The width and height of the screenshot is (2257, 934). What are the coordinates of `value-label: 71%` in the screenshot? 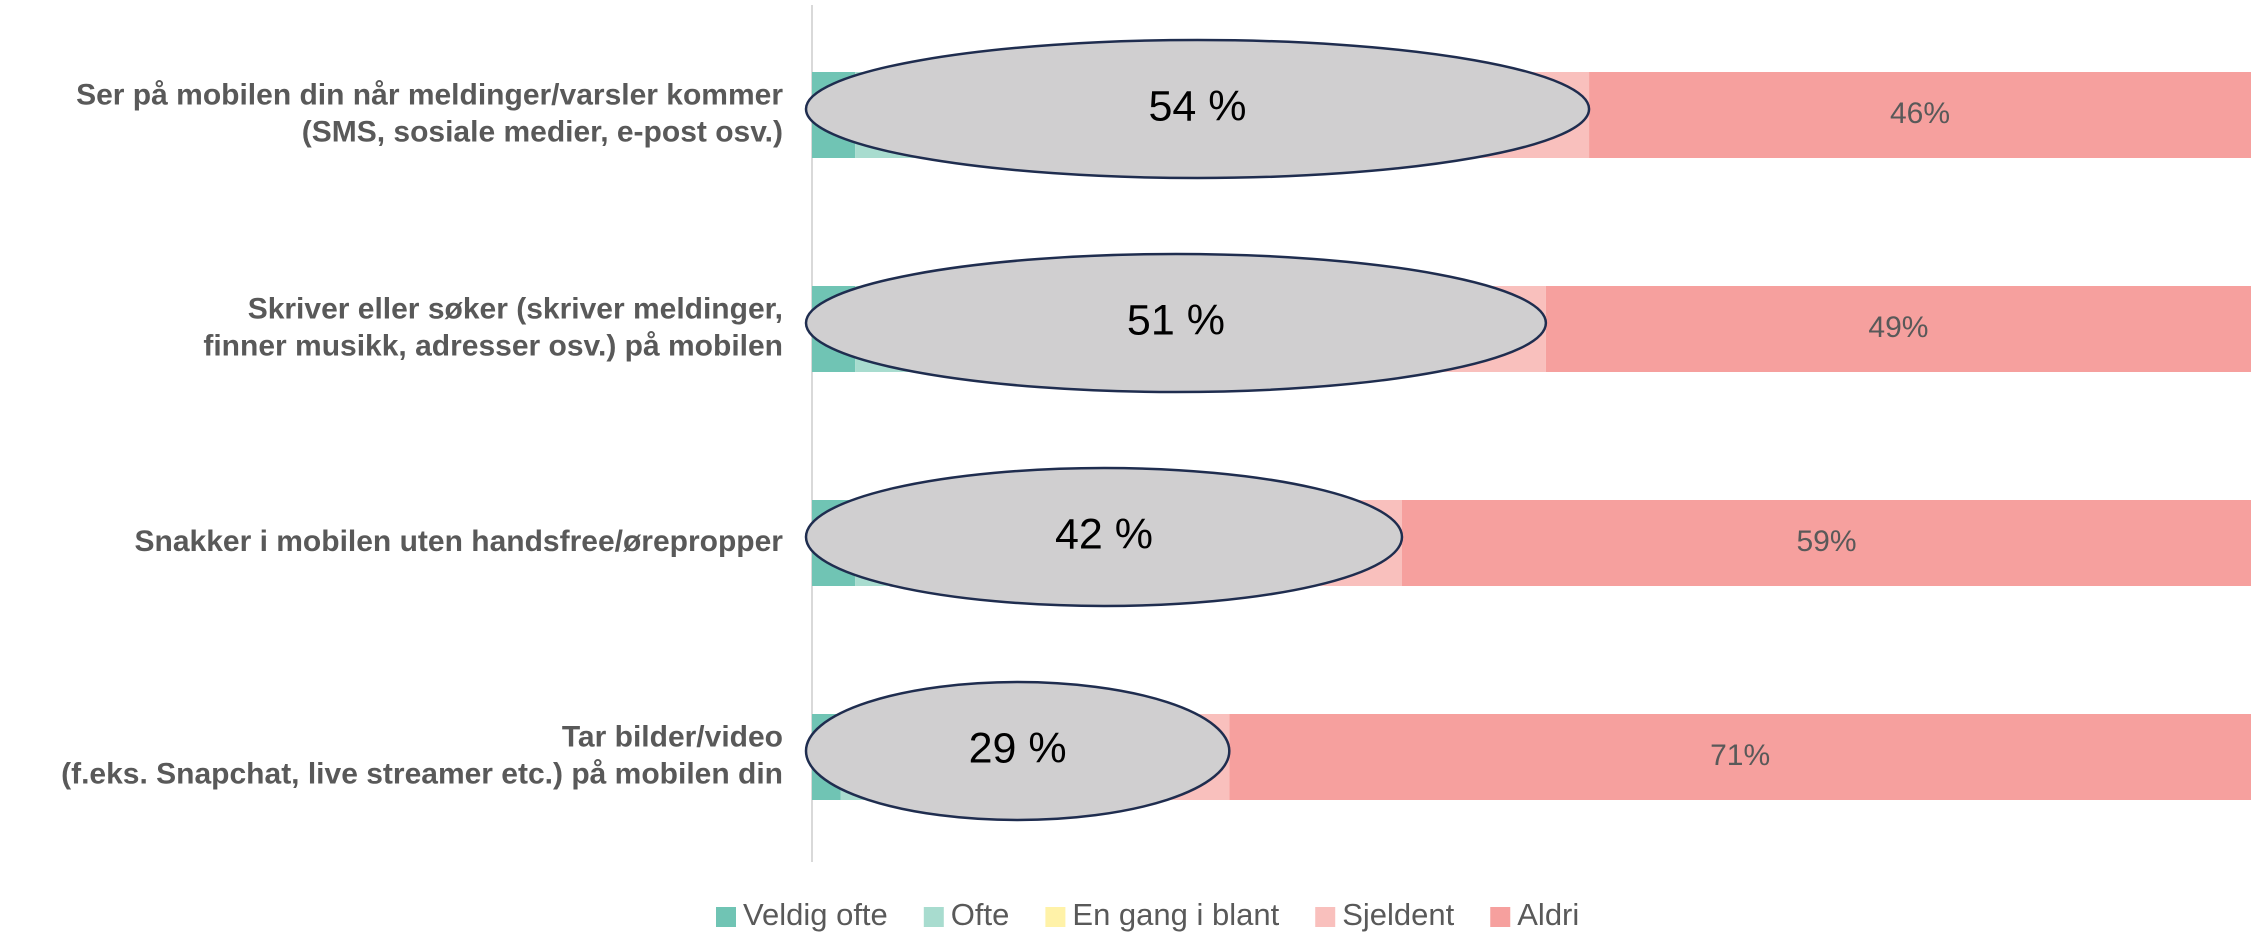 It's located at (1740, 755).